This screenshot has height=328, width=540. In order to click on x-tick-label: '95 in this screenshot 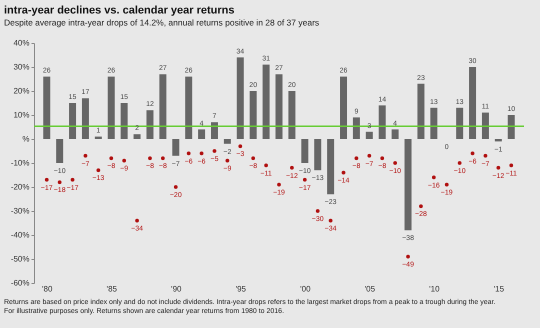, I will do `click(241, 289)`.